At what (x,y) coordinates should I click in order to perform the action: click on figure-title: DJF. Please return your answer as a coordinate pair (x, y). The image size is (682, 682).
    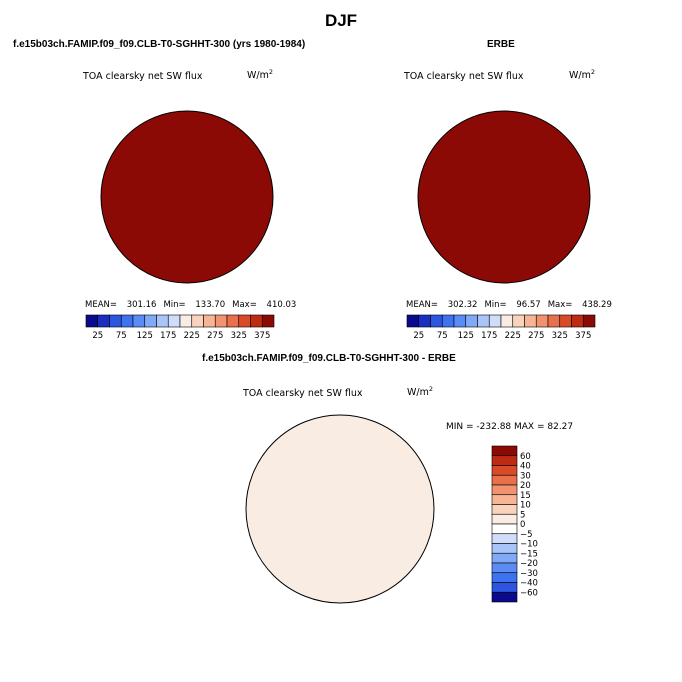
    Looking at the image, I should click on (341, 20).